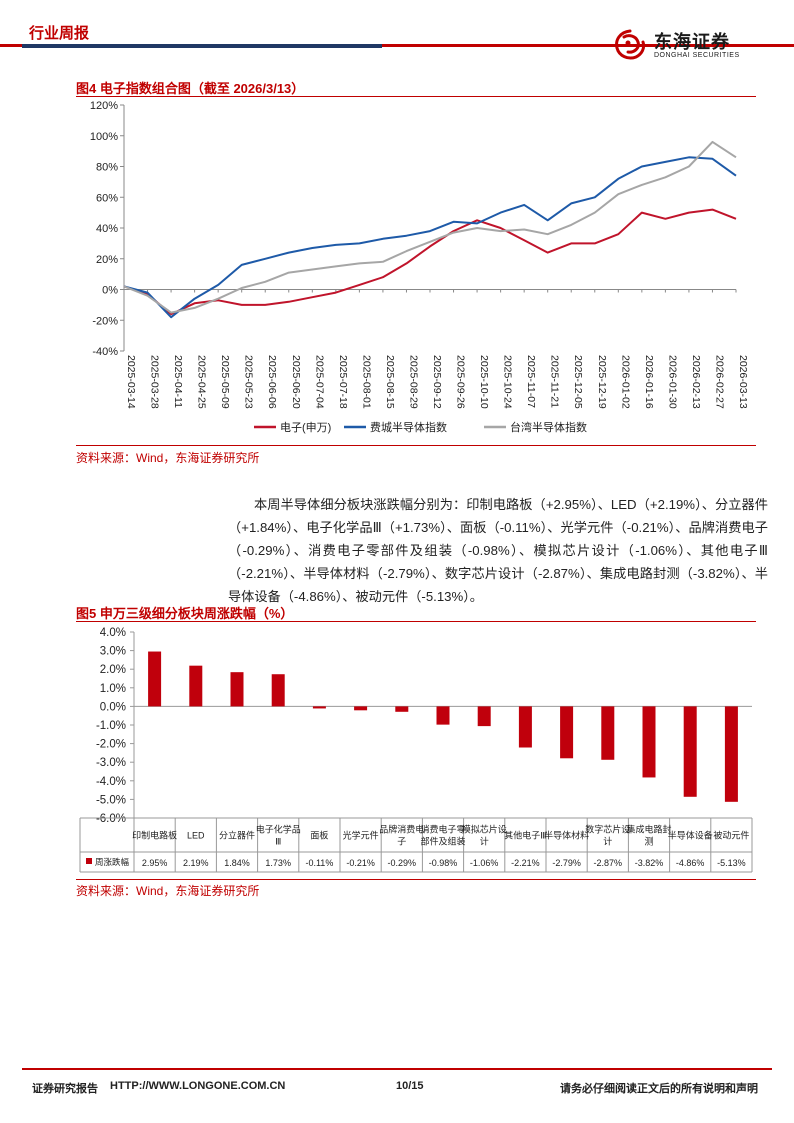 The image size is (794, 1123). I want to click on y-tick-label: -20%, so click(105, 321).